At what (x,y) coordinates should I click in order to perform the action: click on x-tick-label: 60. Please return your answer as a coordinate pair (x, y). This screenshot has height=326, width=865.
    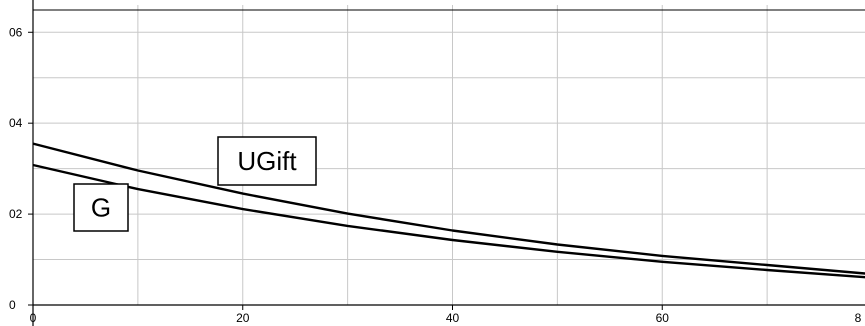
    Looking at the image, I should click on (663, 318).